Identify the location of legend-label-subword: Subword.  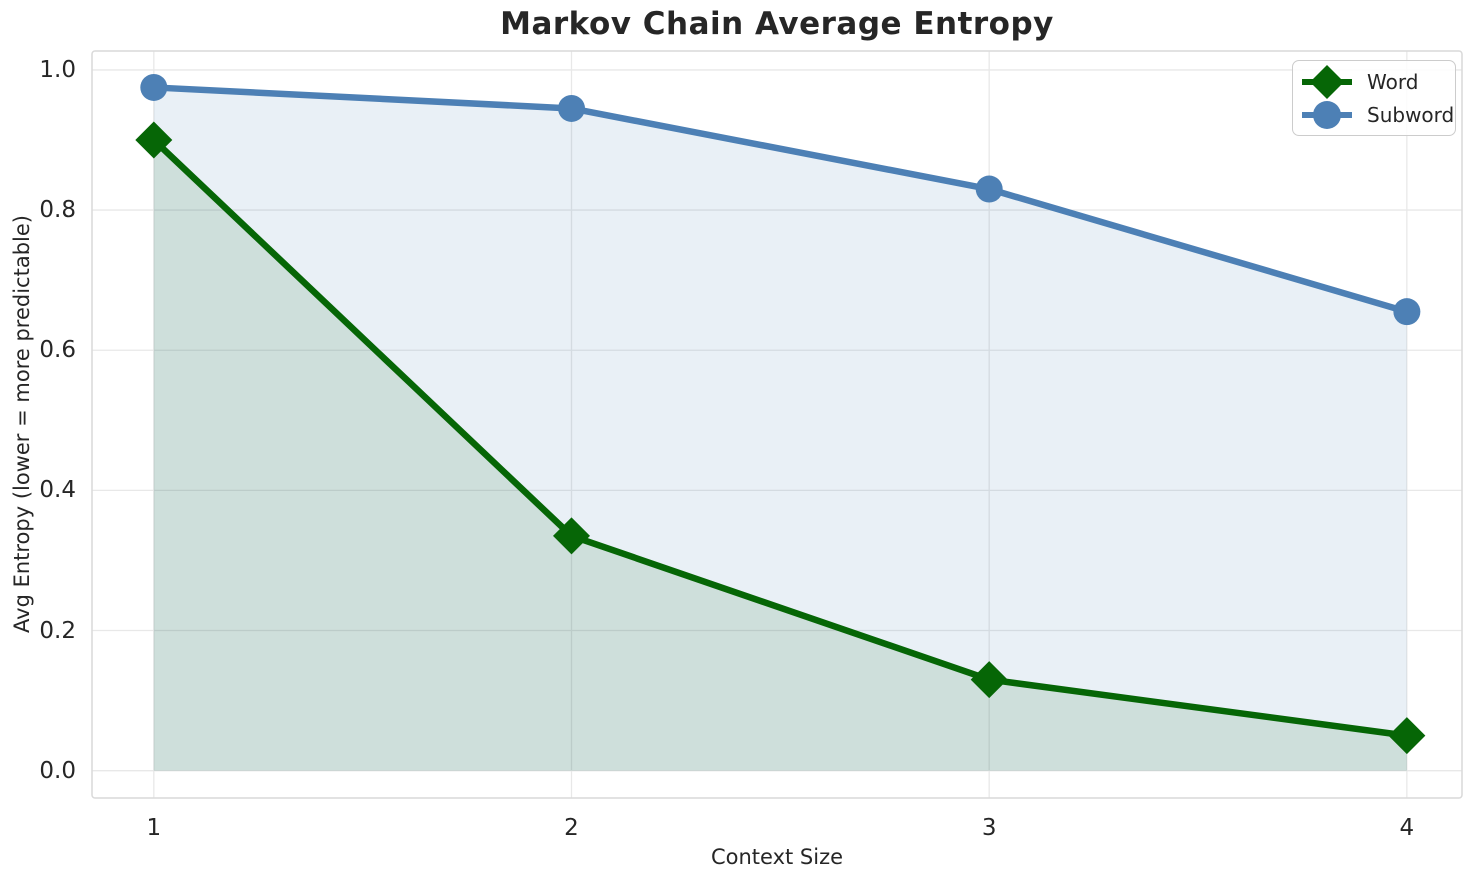
(1411, 114).